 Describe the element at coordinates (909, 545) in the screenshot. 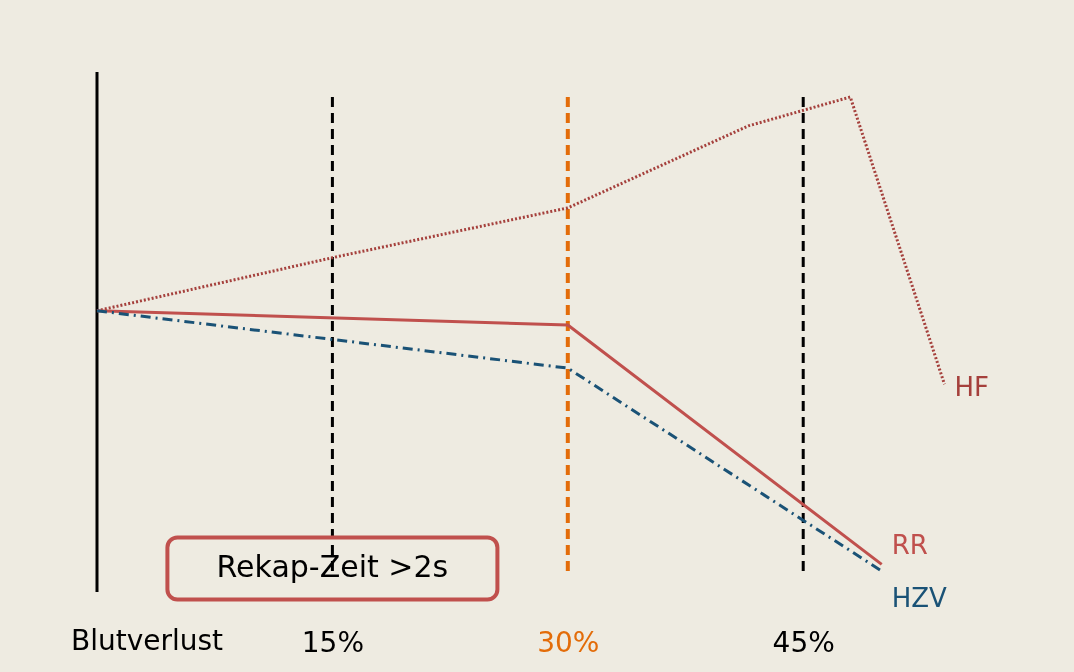

I see `series-label: RR` at that location.